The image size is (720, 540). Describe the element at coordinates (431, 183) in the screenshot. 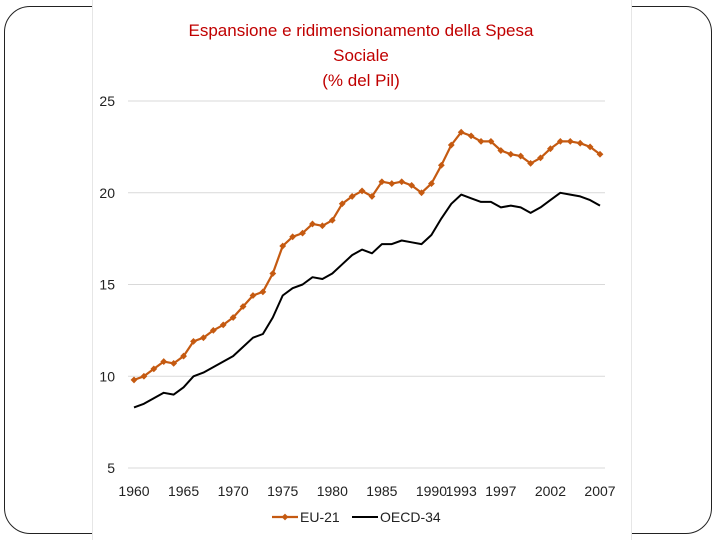

I see `data-point-eu-21-1990` at that location.